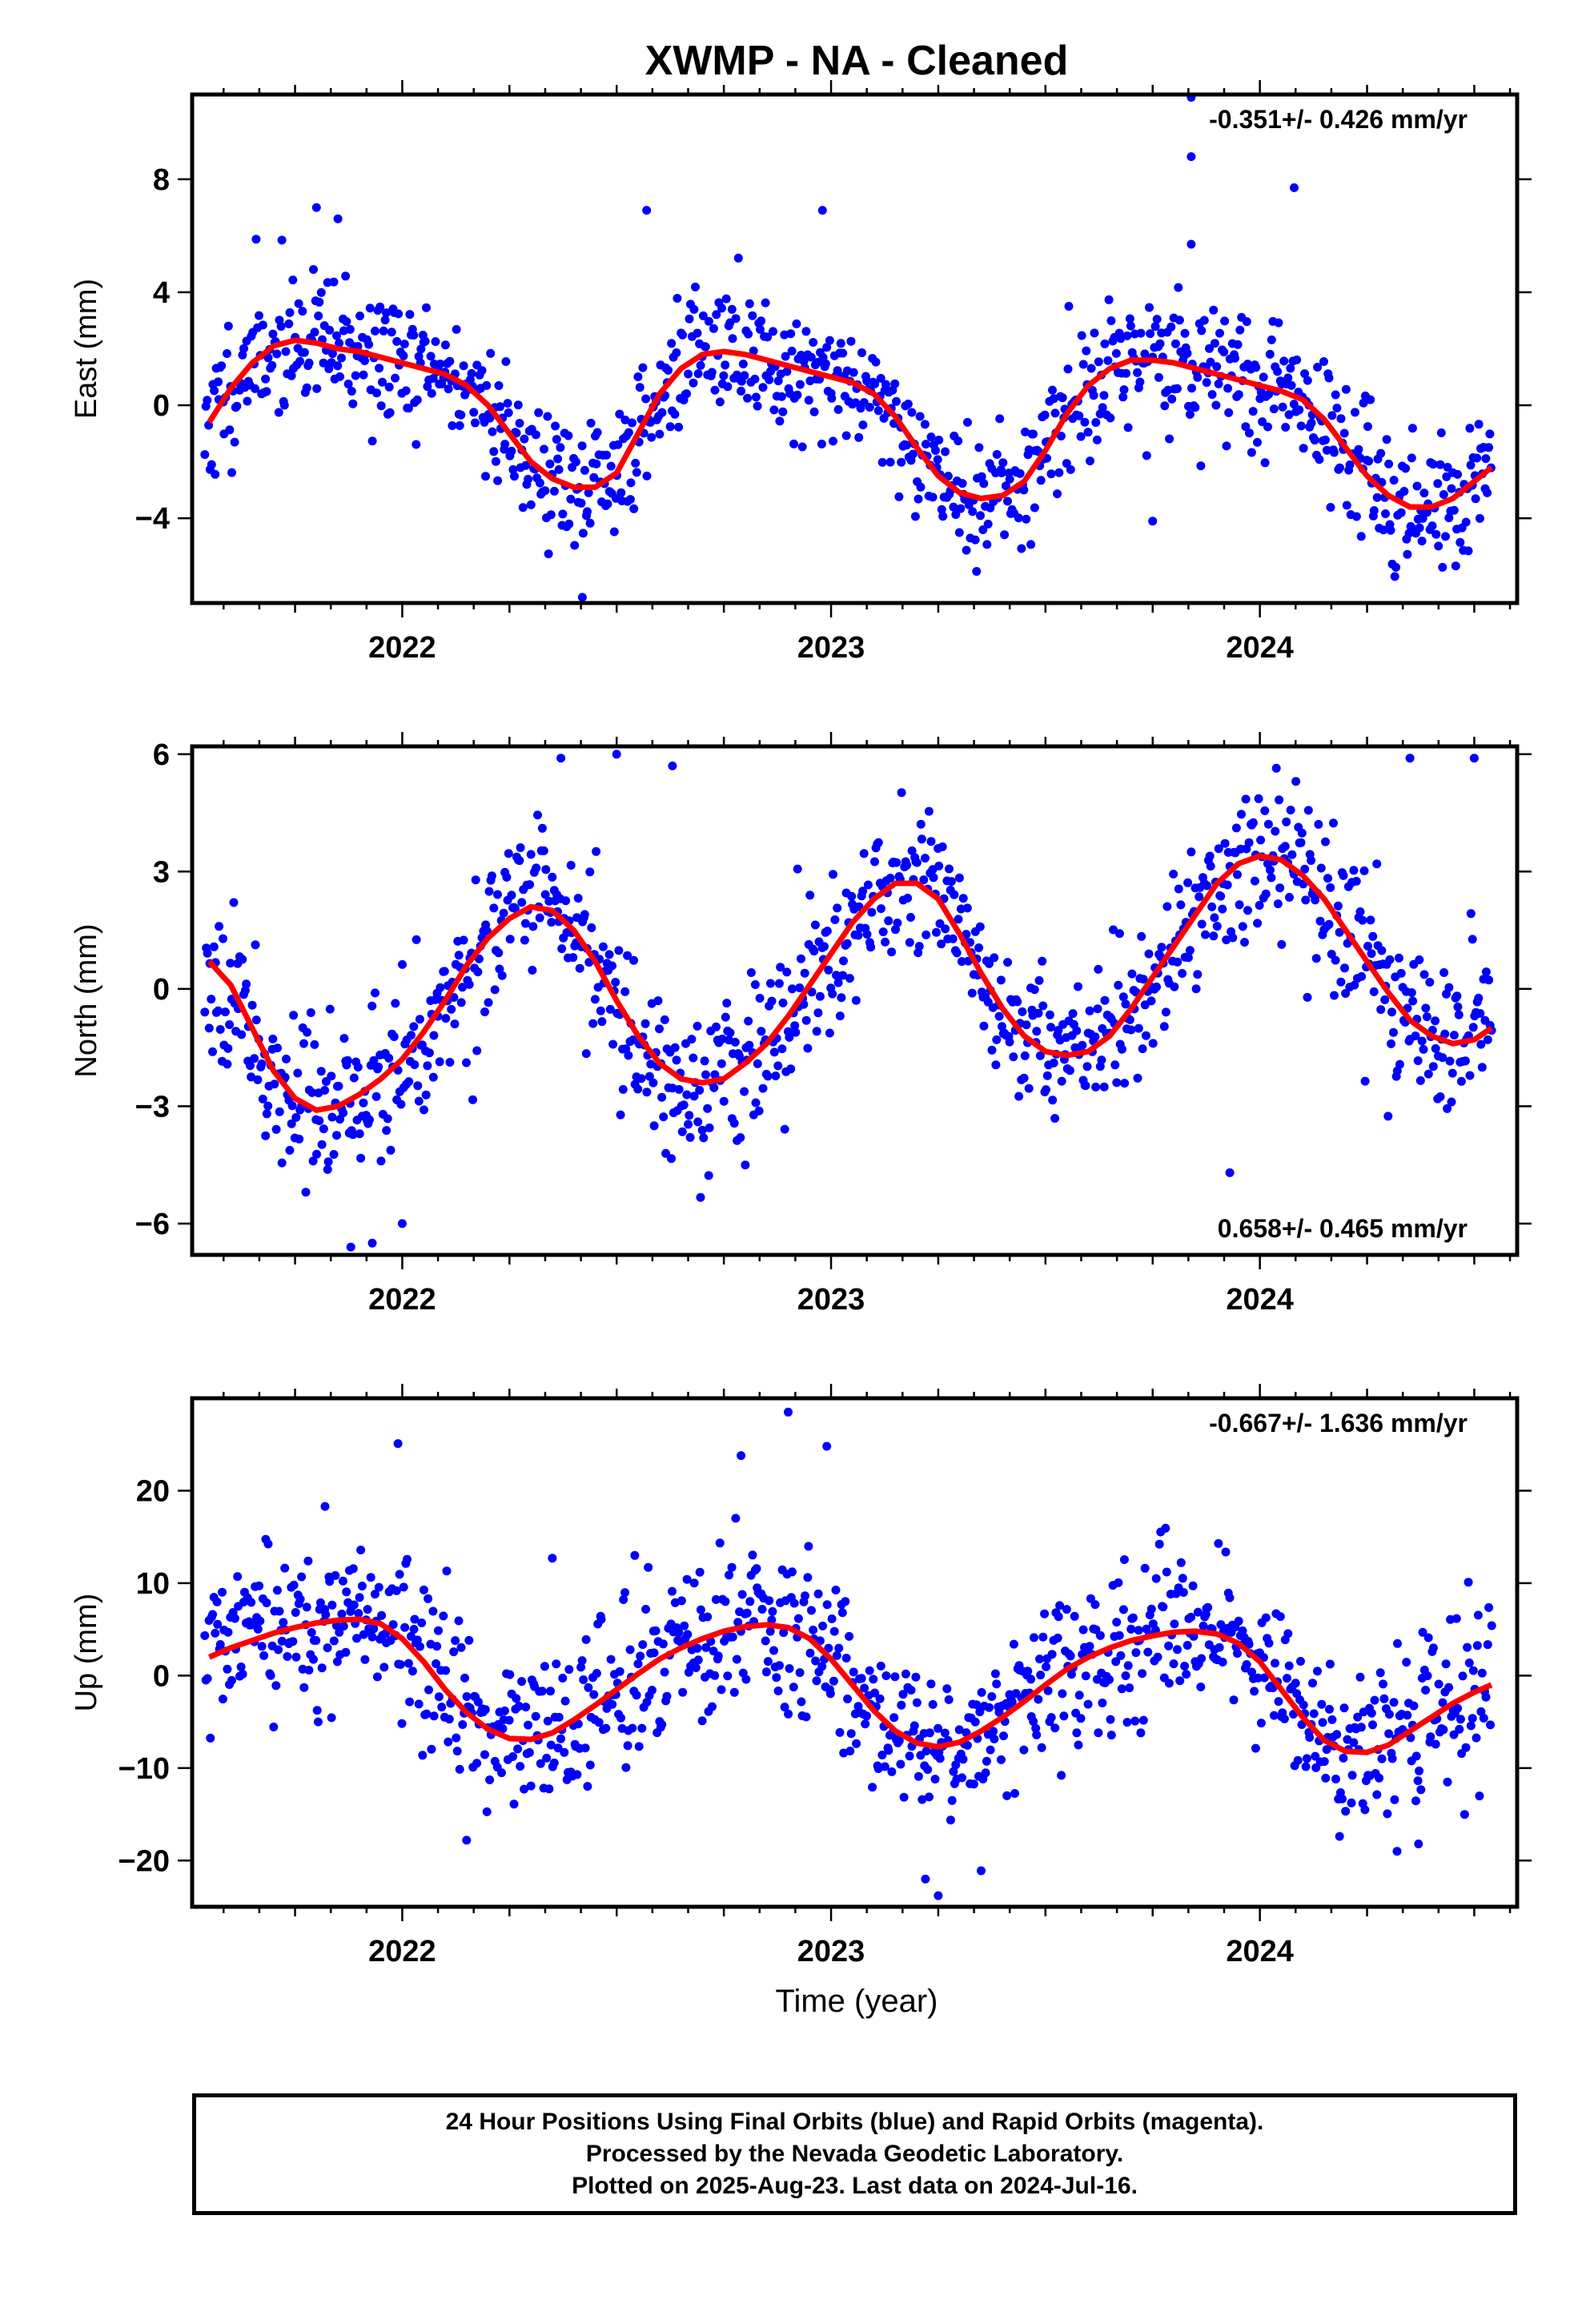 This screenshot has width=1582, height=2324. Describe the element at coordinates (850, 983) in the screenshot. I see `north-fit-line` at that location.